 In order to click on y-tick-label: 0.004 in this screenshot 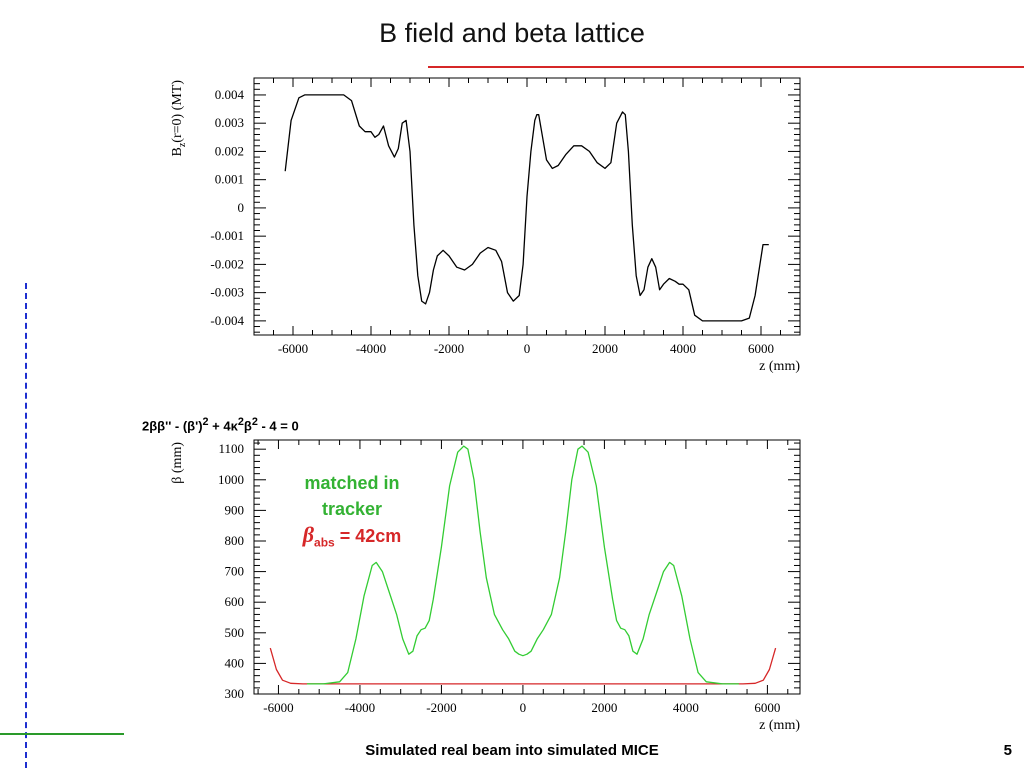, I will do `click(230, 94)`.